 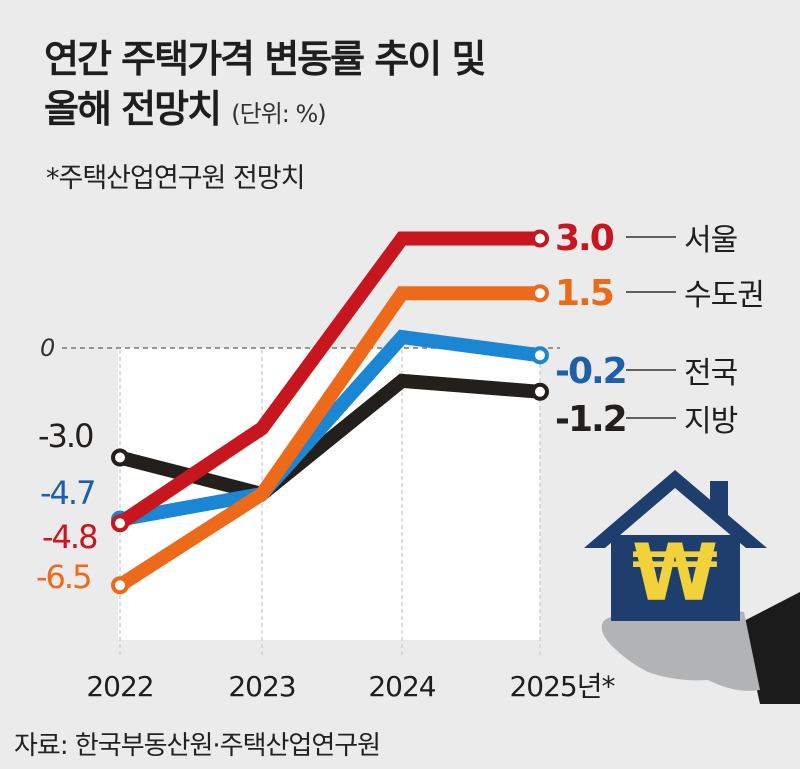 I want to click on source-note: 자료: 한국부동산원·주택산업연구원, so click(x=197, y=746).